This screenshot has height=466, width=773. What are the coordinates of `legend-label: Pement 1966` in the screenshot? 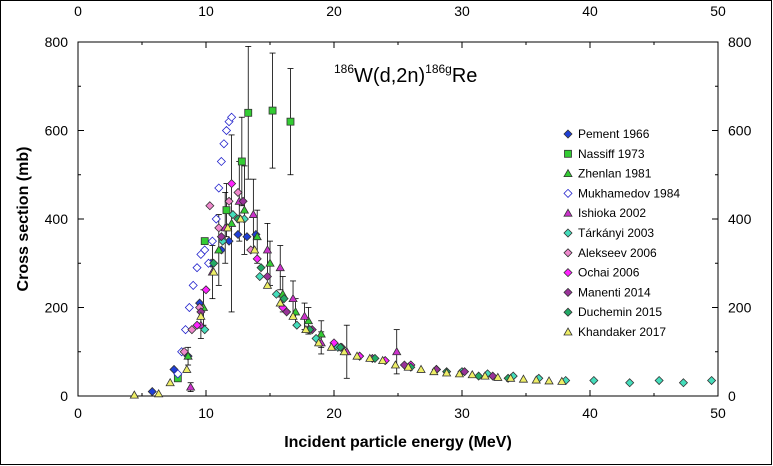 It's located at (614, 134).